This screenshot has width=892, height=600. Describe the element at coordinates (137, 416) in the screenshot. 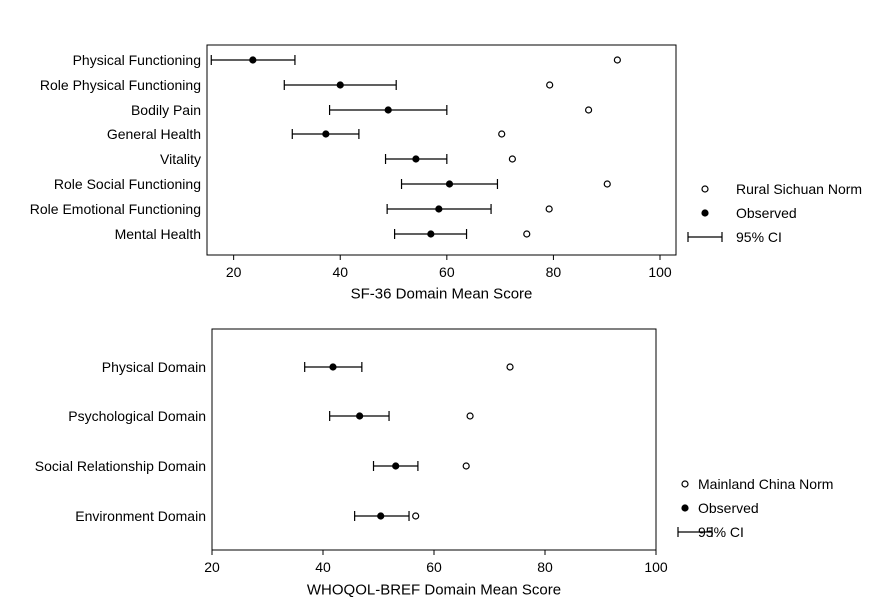

I see `category-label: Psychological Domain` at that location.